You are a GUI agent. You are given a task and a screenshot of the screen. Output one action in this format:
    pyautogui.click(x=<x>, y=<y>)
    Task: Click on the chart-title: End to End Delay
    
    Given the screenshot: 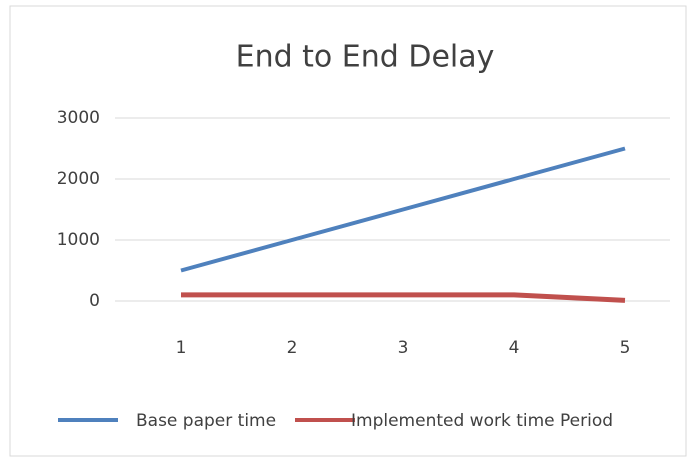 What is the action you would take?
    pyautogui.click(x=365, y=57)
    